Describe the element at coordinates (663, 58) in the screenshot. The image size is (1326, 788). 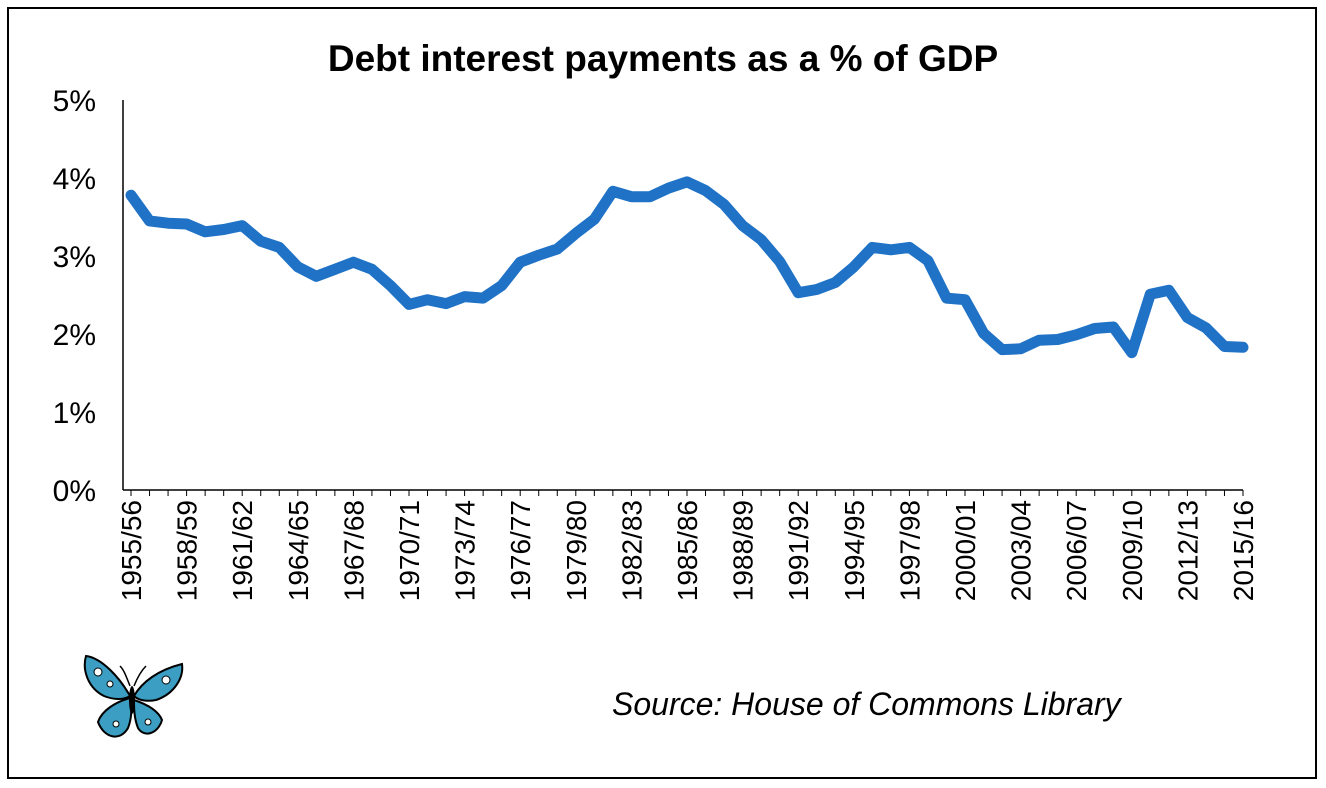
I see `chart-title: Debt interest payments as a % of GDP` at that location.